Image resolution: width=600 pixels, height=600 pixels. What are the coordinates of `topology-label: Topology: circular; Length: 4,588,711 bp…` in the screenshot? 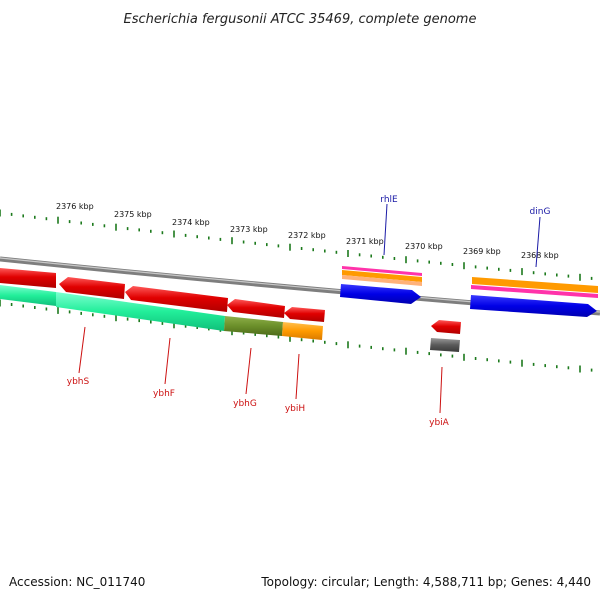 It's located at (426, 582).